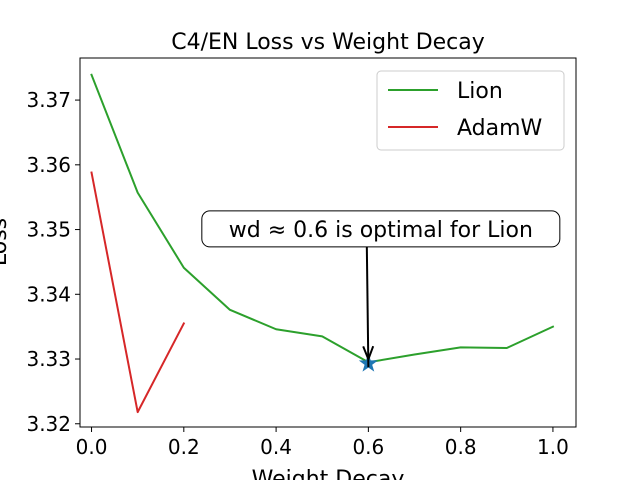 The height and width of the screenshot is (480, 640). What do you see at coordinates (322, 443) in the screenshot?
I see `x-axis: 0.0 0.2 0.4 0.6 0.8 1.0` at bounding box center [322, 443].